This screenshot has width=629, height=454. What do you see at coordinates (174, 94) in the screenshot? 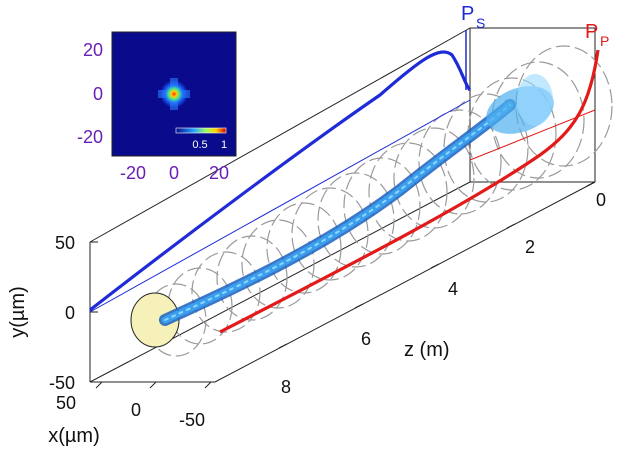
I see `inset-spot` at bounding box center [174, 94].